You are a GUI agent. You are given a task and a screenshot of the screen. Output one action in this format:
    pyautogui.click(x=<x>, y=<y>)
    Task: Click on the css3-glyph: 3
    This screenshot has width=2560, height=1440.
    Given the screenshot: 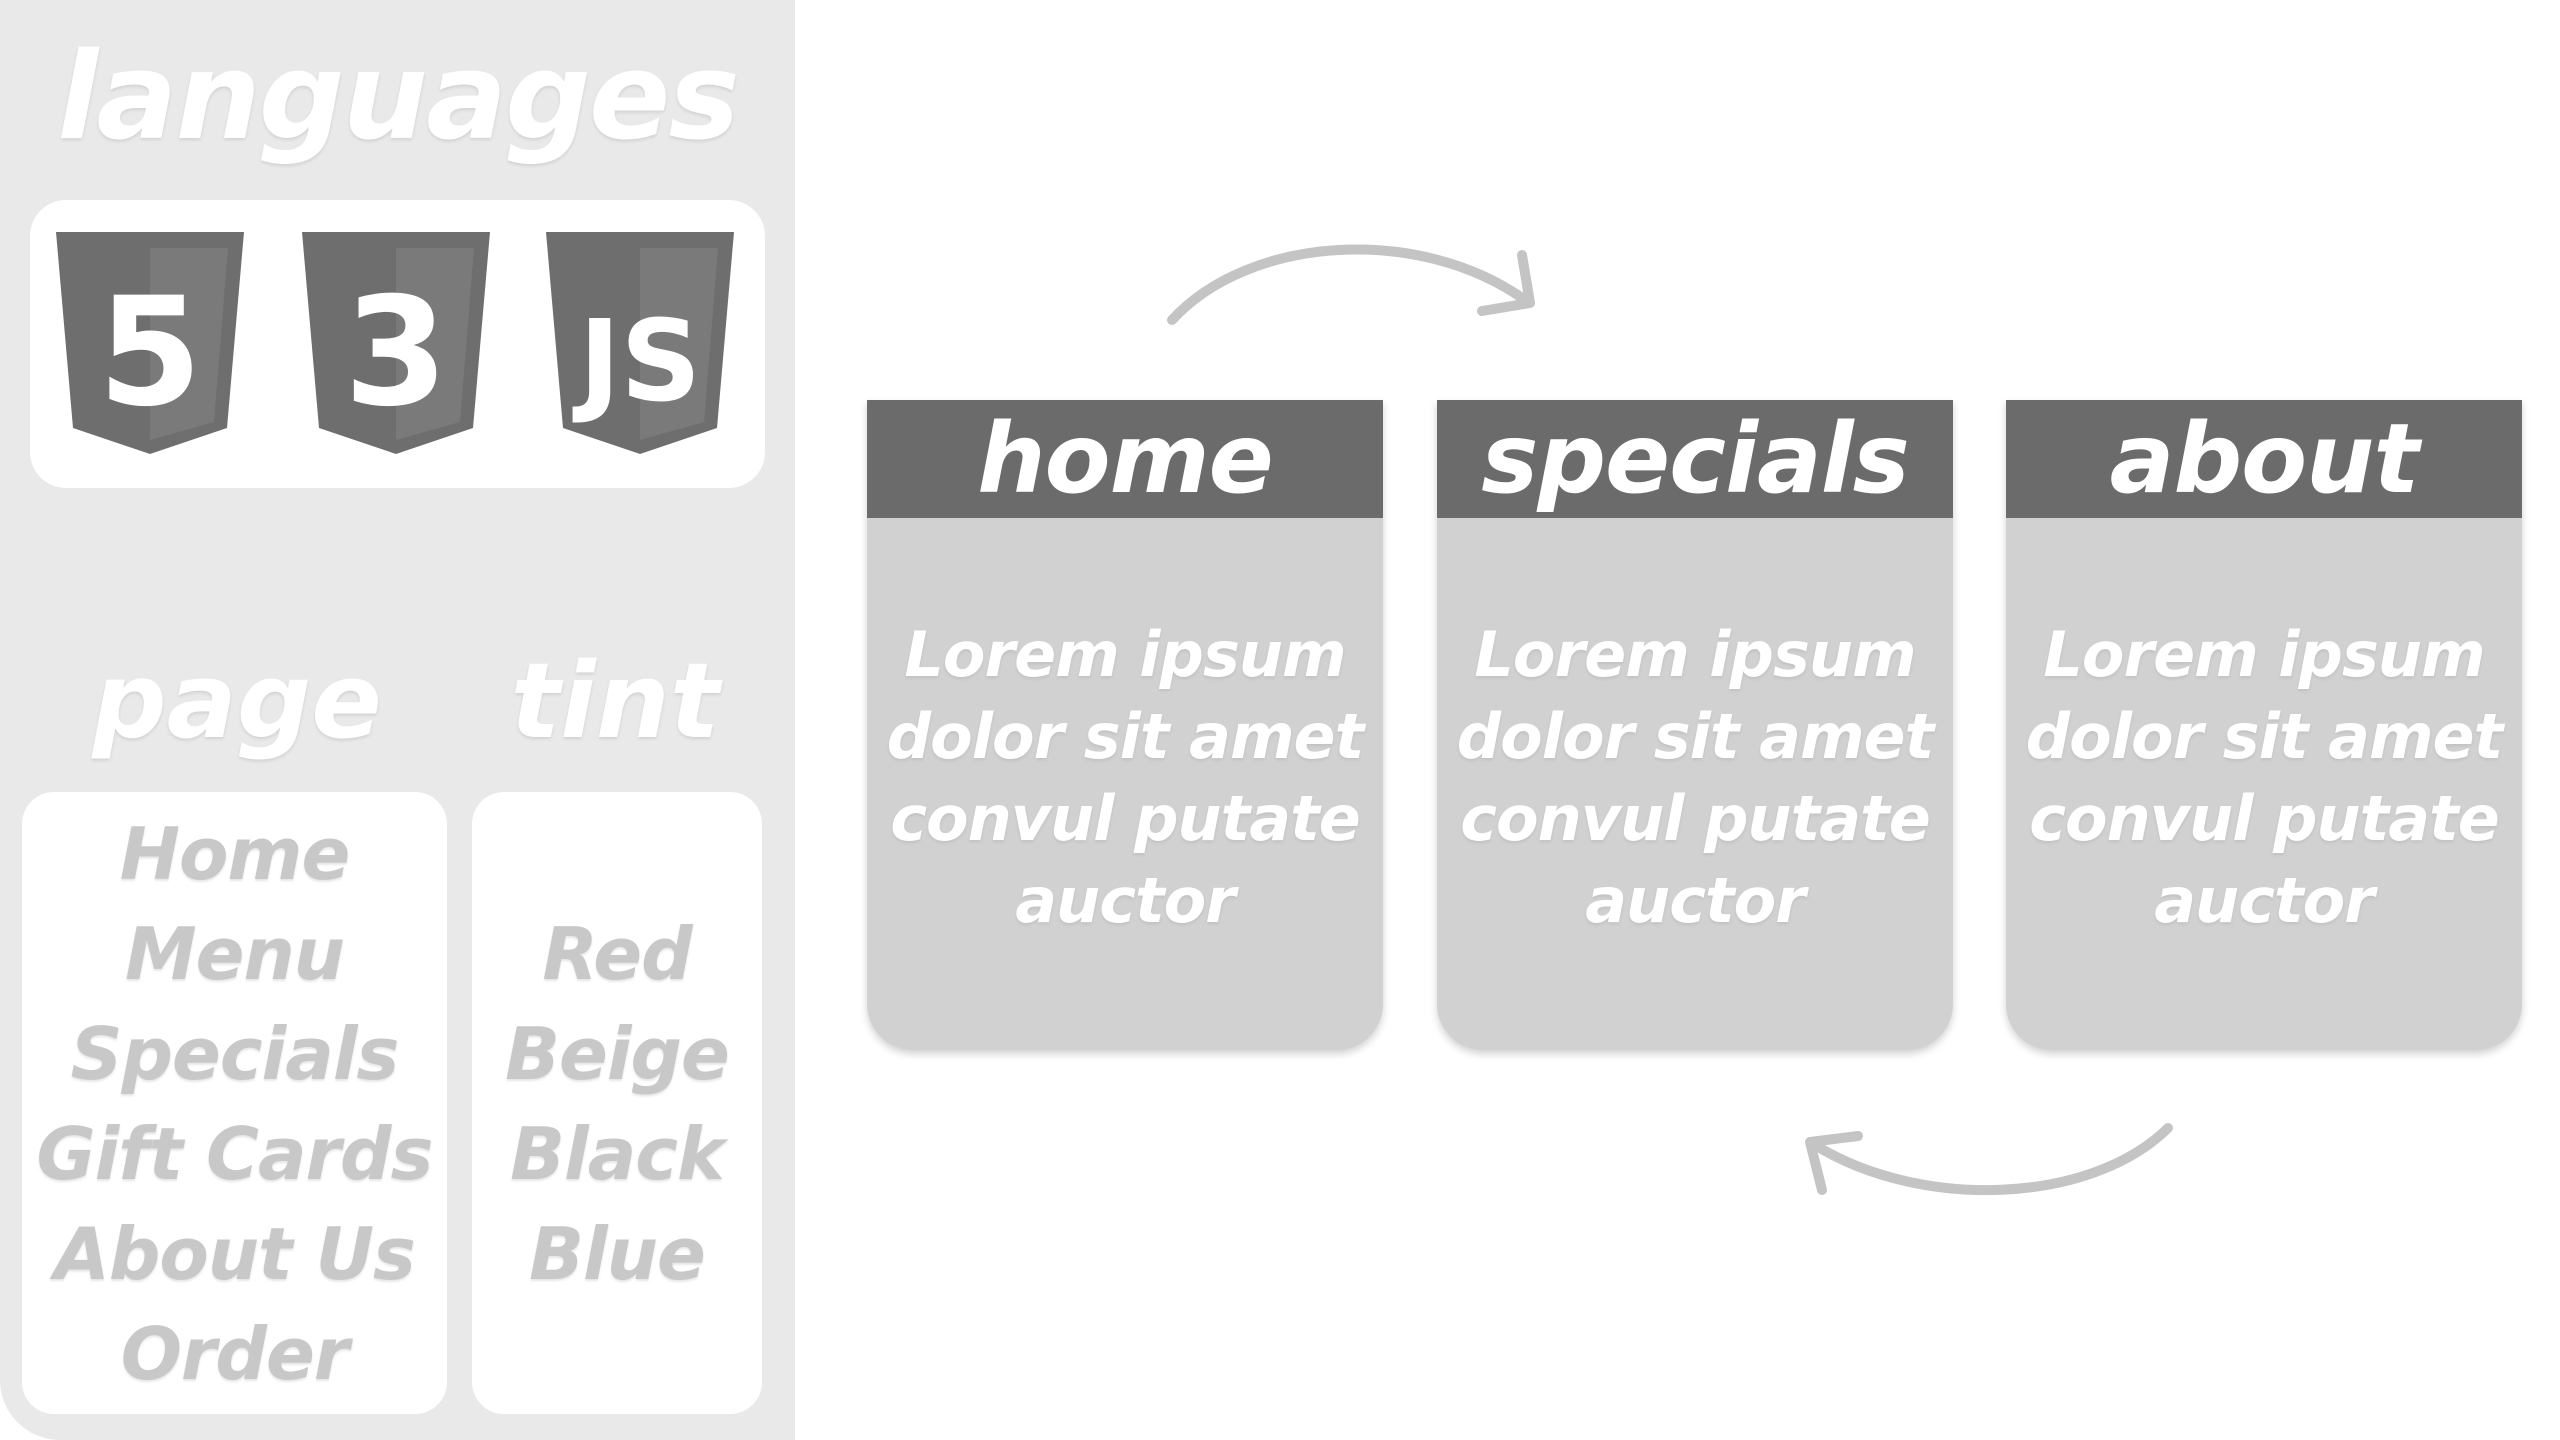 What is the action you would take?
    pyautogui.click(x=396, y=353)
    